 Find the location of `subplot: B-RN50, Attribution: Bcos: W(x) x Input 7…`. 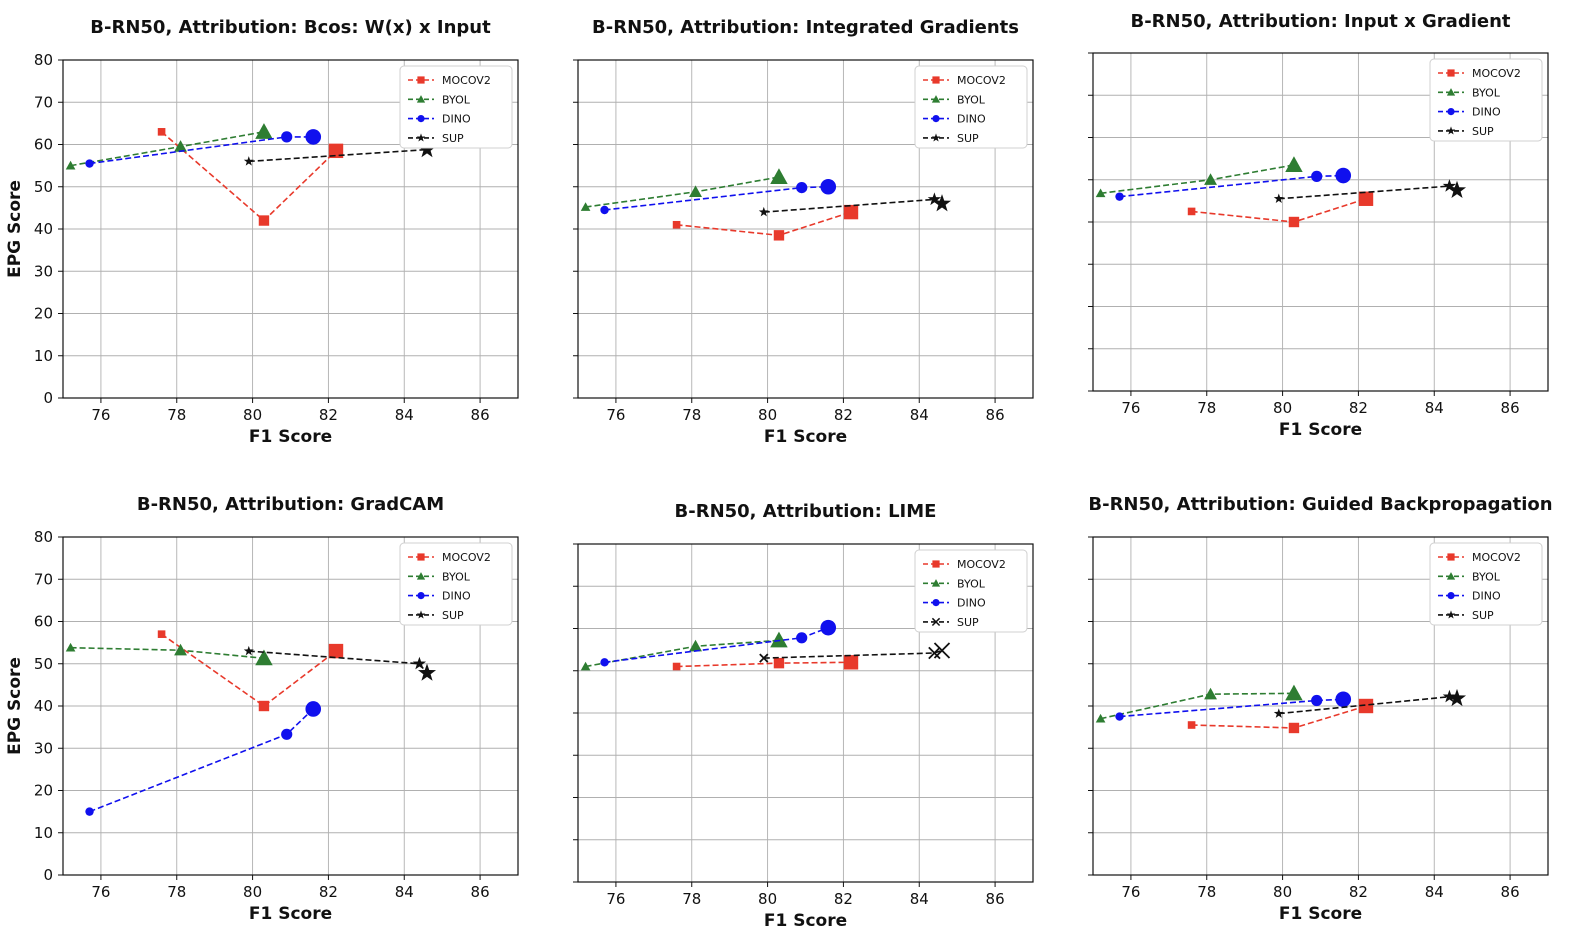

subplot: B-RN50, Attribution: Bcos: W(x) x Input 7… is located at coordinates (262, 232).